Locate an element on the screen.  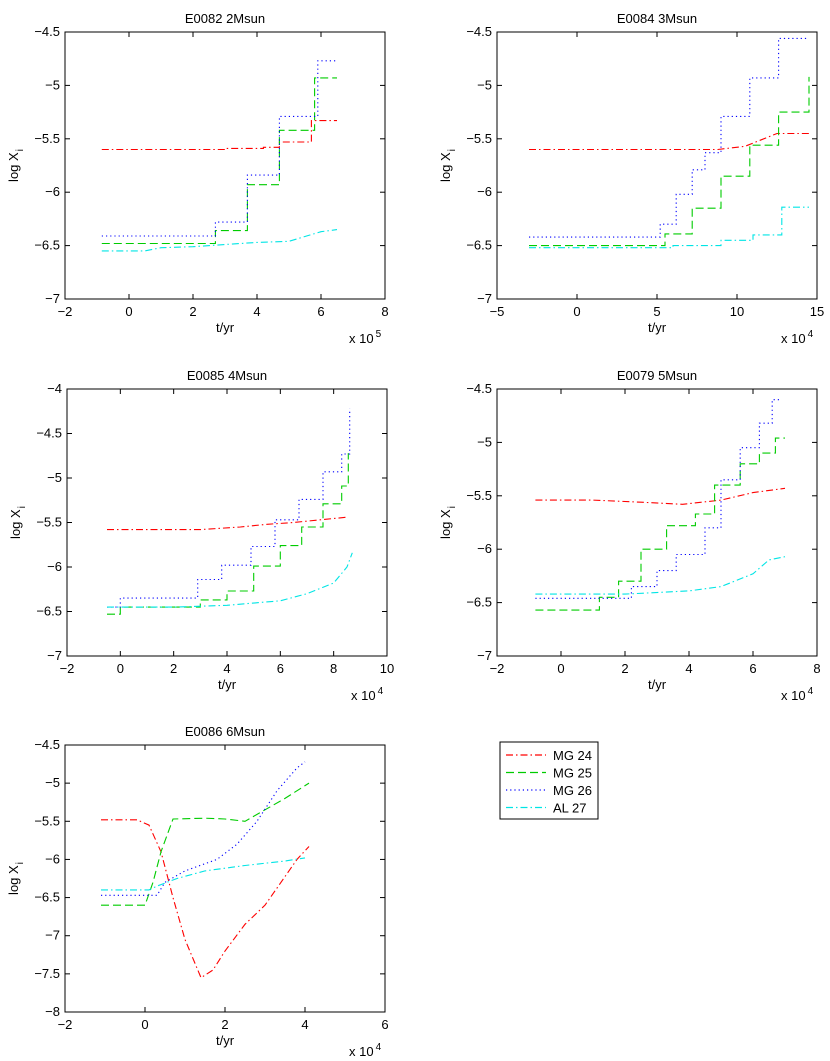
x-axis-multiplier: x 10 5 is located at coordinates (365, 337).